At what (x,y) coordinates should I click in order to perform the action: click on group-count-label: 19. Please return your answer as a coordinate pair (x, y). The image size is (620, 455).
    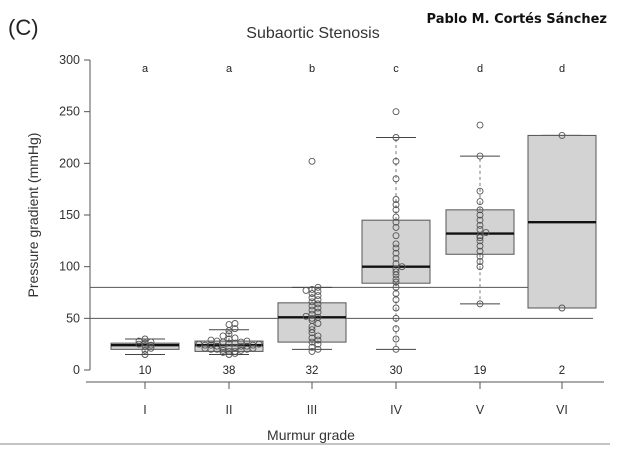
    Looking at the image, I should click on (480, 371).